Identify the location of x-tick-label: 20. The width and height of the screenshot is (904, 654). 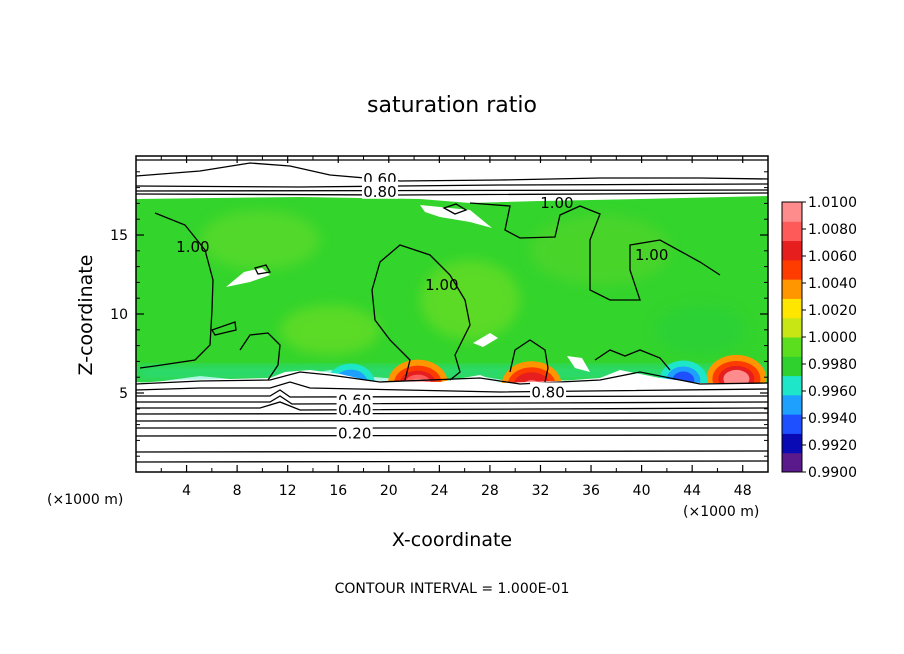
(389, 491).